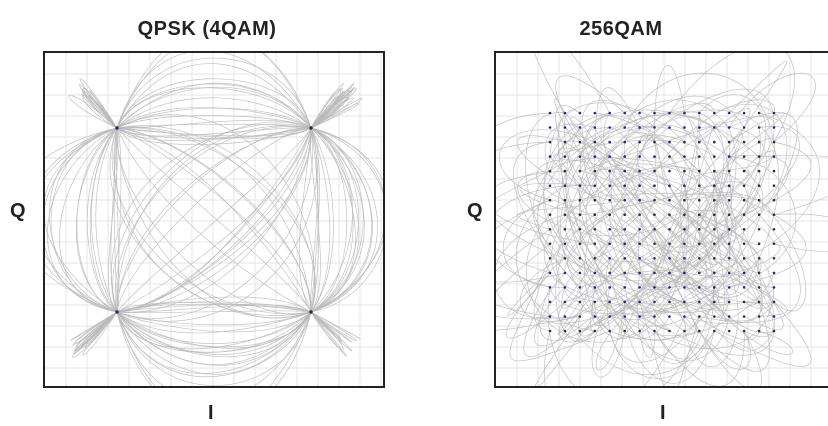  What do you see at coordinates (211, 413) in the screenshot?
I see `qpsk-i-axis-label: I` at bounding box center [211, 413].